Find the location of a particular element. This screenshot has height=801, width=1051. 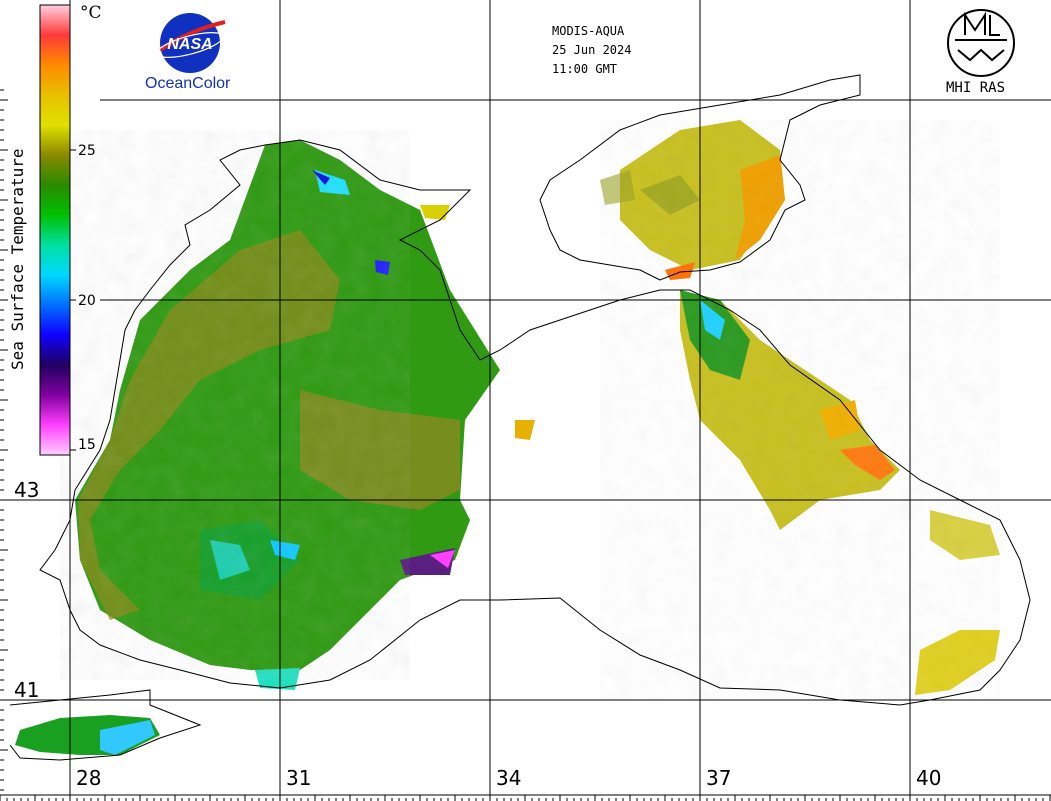

azov-coastline is located at coordinates (700, 177).